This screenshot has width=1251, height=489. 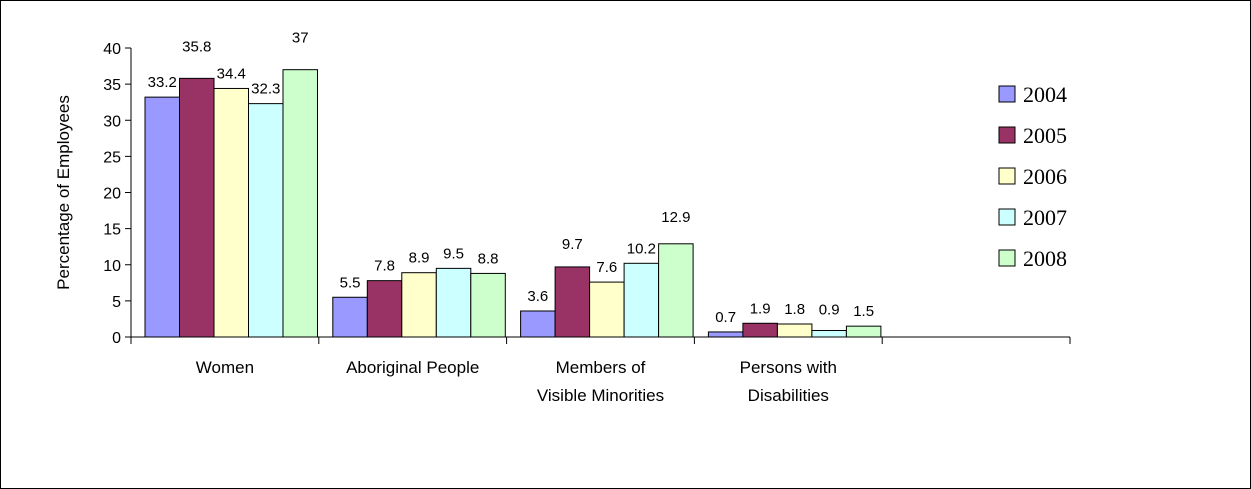 I want to click on data-label: 3.6, so click(x=537, y=296).